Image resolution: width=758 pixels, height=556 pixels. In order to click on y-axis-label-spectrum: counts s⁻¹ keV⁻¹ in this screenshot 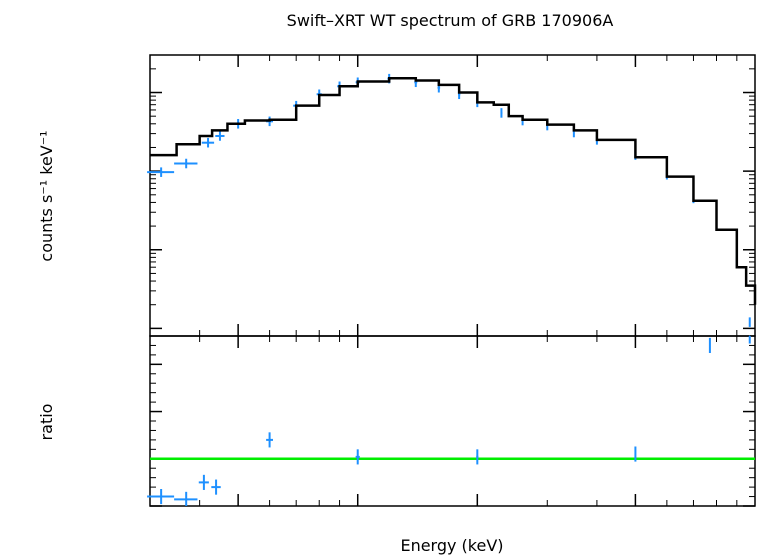, I will do `click(46, 195)`.